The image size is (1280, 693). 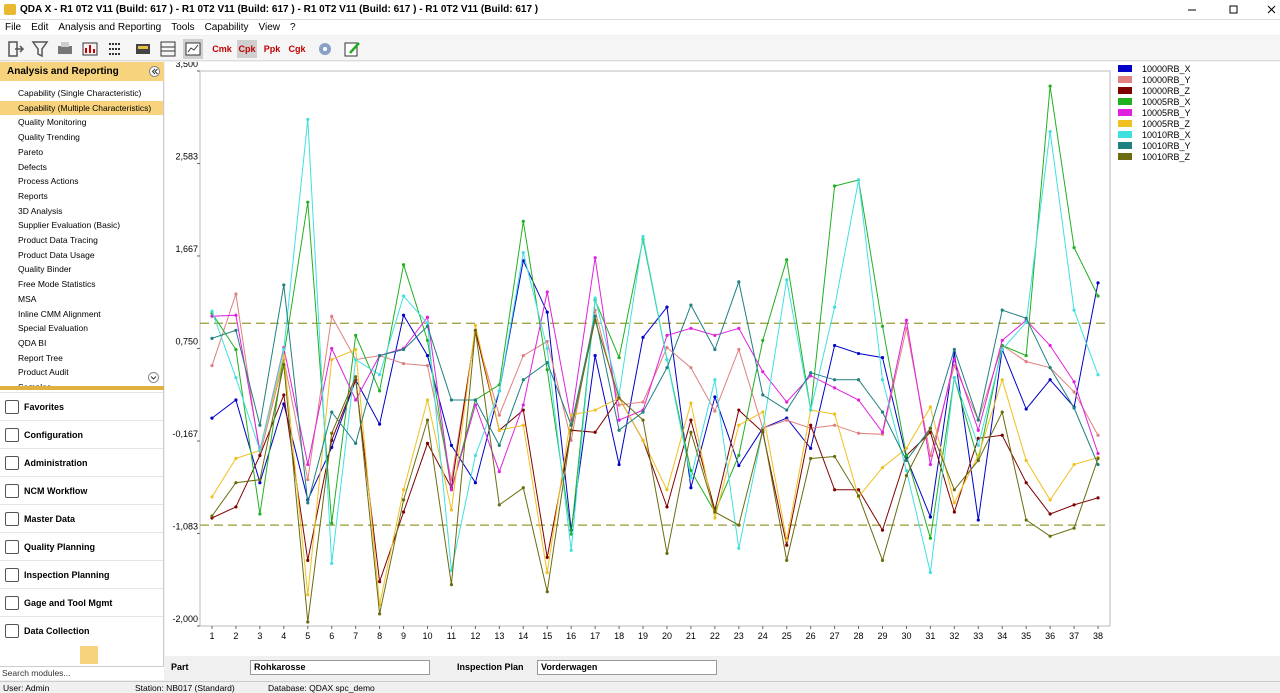 What do you see at coordinates (45, 269) in the screenshot?
I see `module-item: Quality Binder` at bounding box center [45, 269].